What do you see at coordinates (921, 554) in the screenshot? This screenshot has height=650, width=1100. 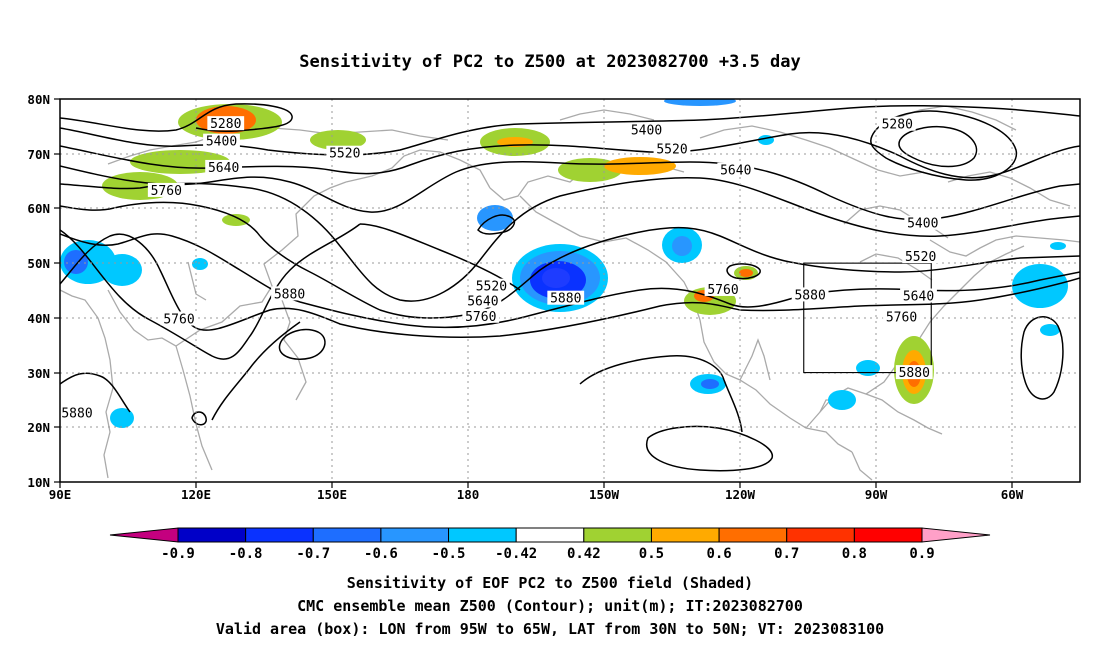 I see `colorbar-label: 0.9` at bounding box center [921, 554].